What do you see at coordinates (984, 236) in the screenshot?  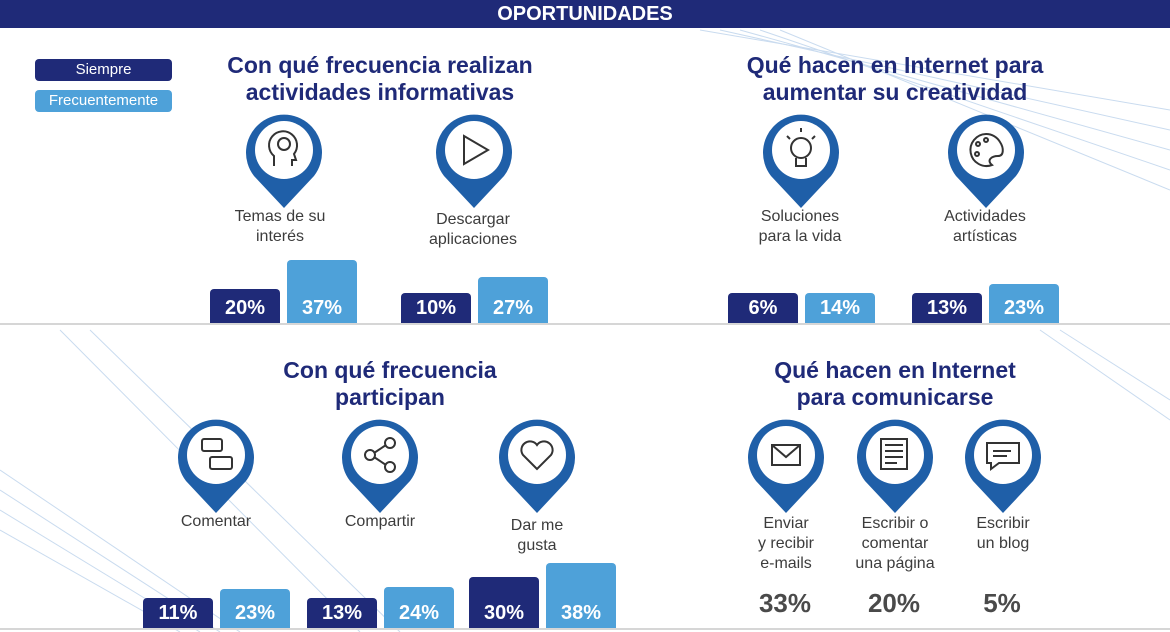 I see `label-line: artísticas` at bounding box center [984, 236].